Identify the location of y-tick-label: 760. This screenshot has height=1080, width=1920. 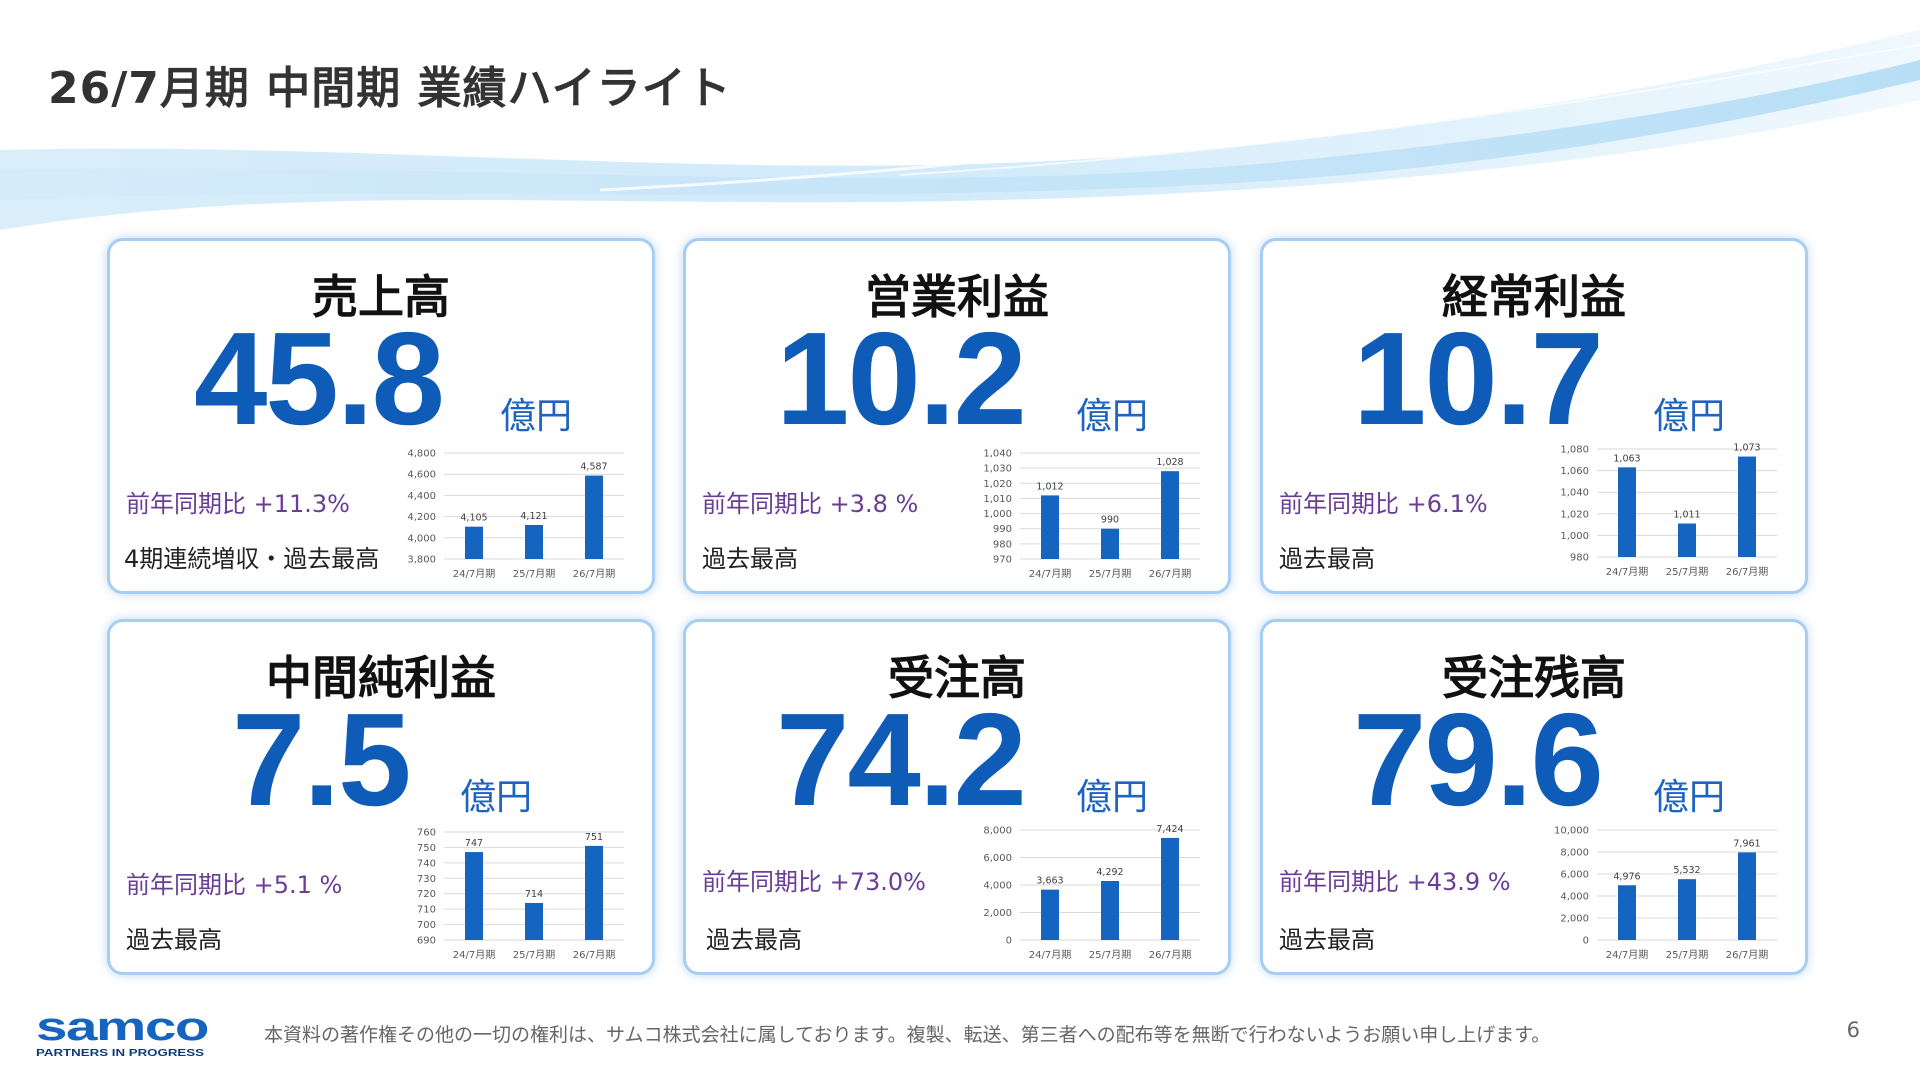
(426, 833).